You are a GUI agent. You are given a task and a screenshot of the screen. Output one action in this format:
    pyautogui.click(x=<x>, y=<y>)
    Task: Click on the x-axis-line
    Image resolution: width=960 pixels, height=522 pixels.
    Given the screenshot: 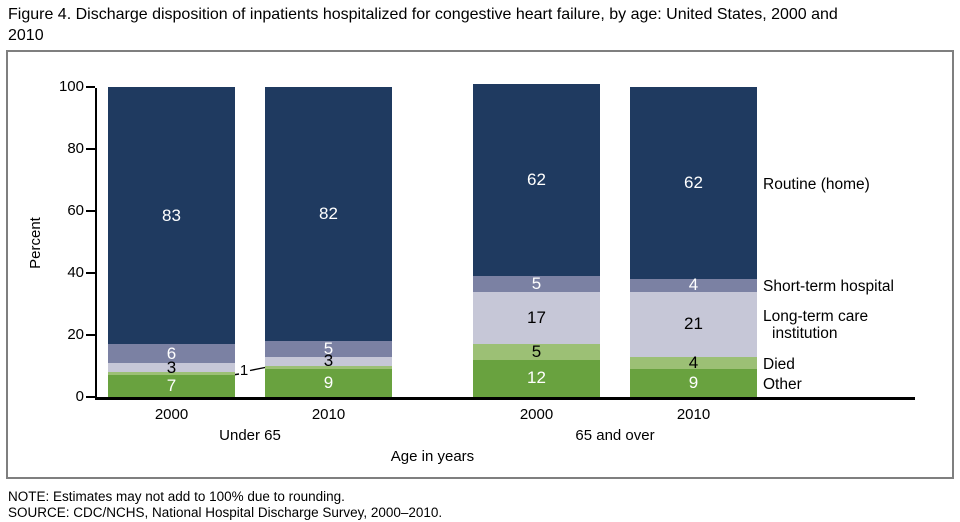 What is the action you would take?
    pyautogui.click(x=505, y=398)
    